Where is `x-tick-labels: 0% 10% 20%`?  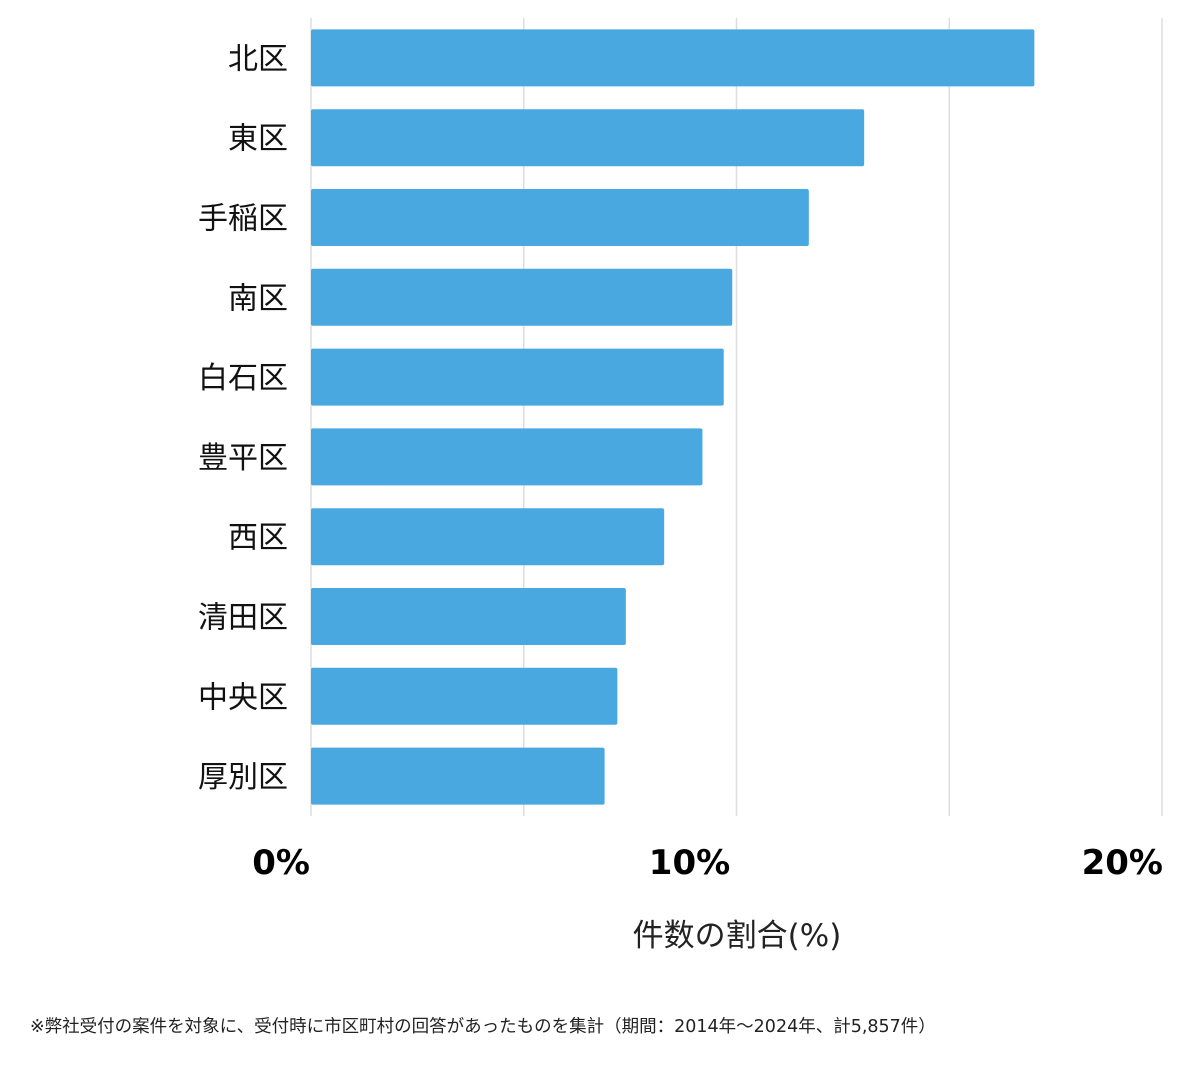
x-tick-labels: 0% 10% 20% is located at coordinates (707, 863).